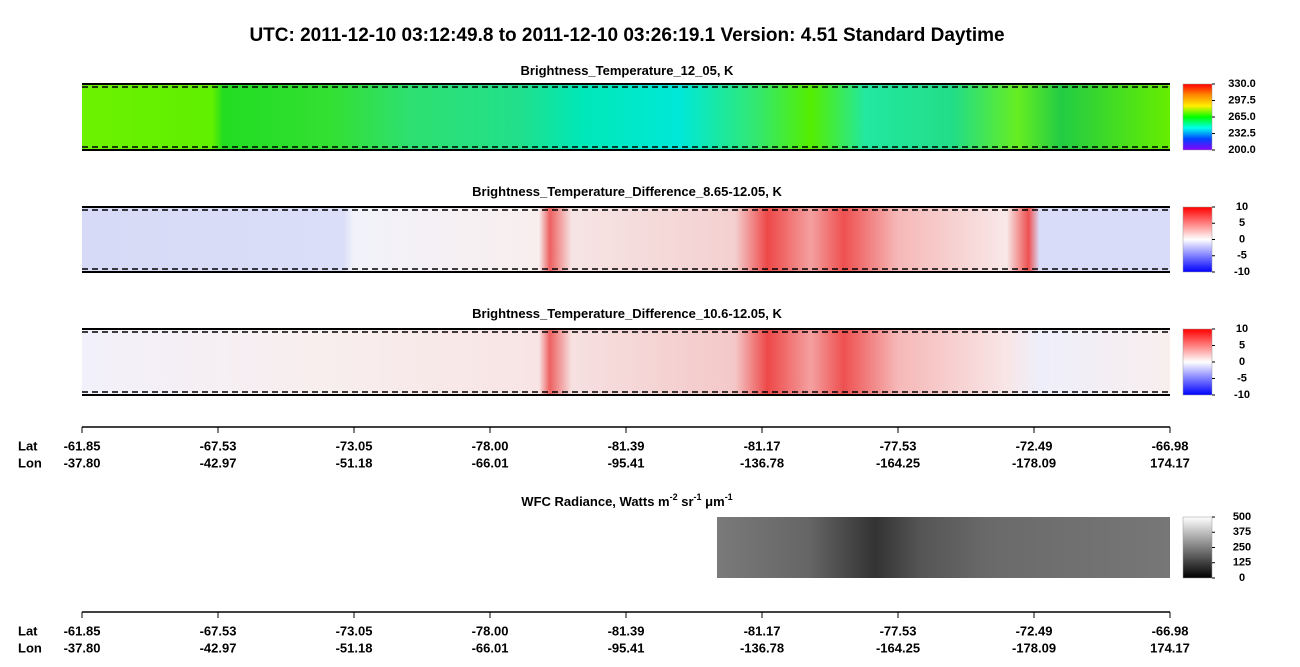 The width and height of the screenshot is (1300, 667). Describe the element at coordinates (674, 497) in the screenshot. I see `title-superscript: -2` at that location.